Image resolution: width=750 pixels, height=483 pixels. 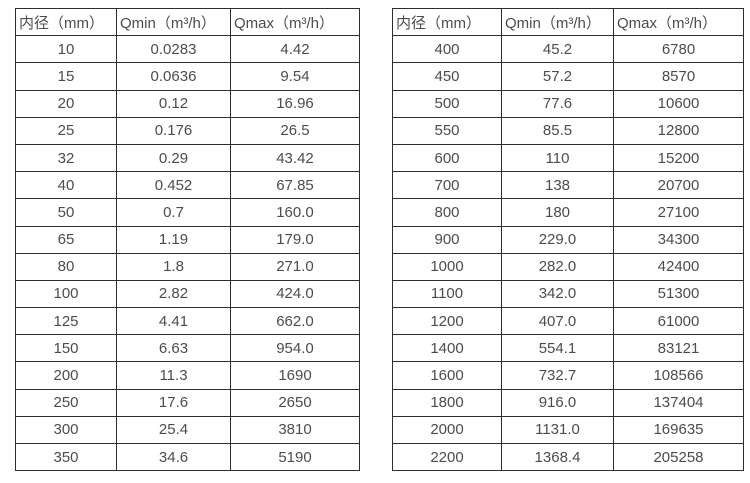 What do you see at coordinates (173, 158) in the screenshot?
I see `cell-qmin: 0.29` at bounding box center [173, 158].